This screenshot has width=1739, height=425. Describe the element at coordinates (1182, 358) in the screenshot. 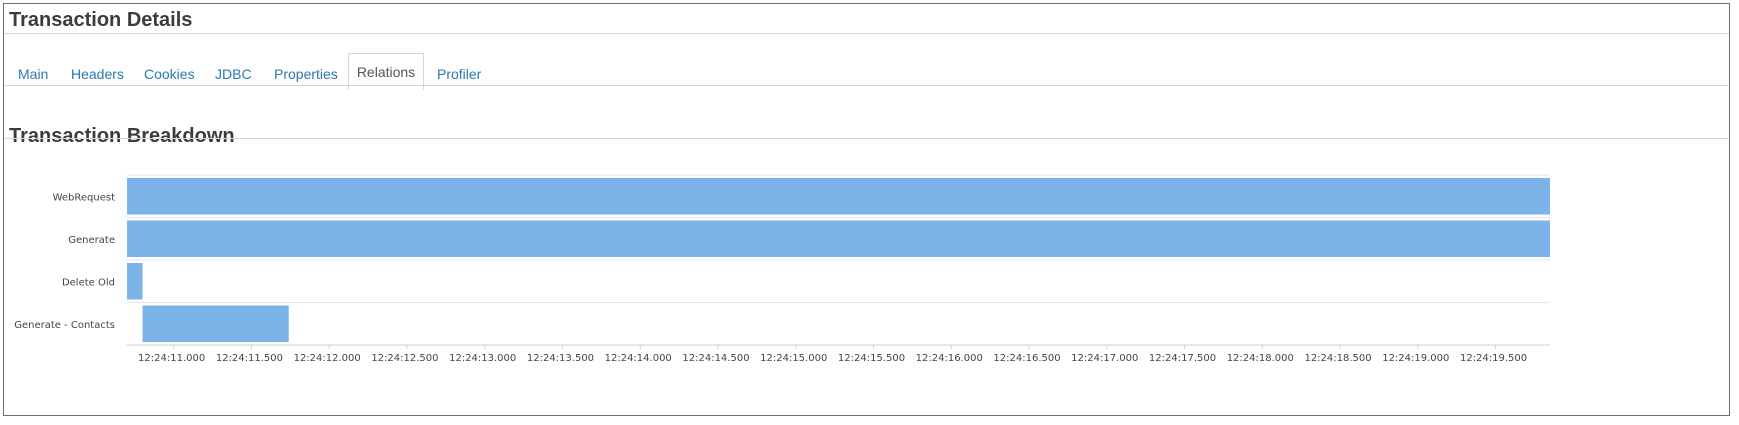

I see `x-tick-label: 12:24:17.500` at that location.